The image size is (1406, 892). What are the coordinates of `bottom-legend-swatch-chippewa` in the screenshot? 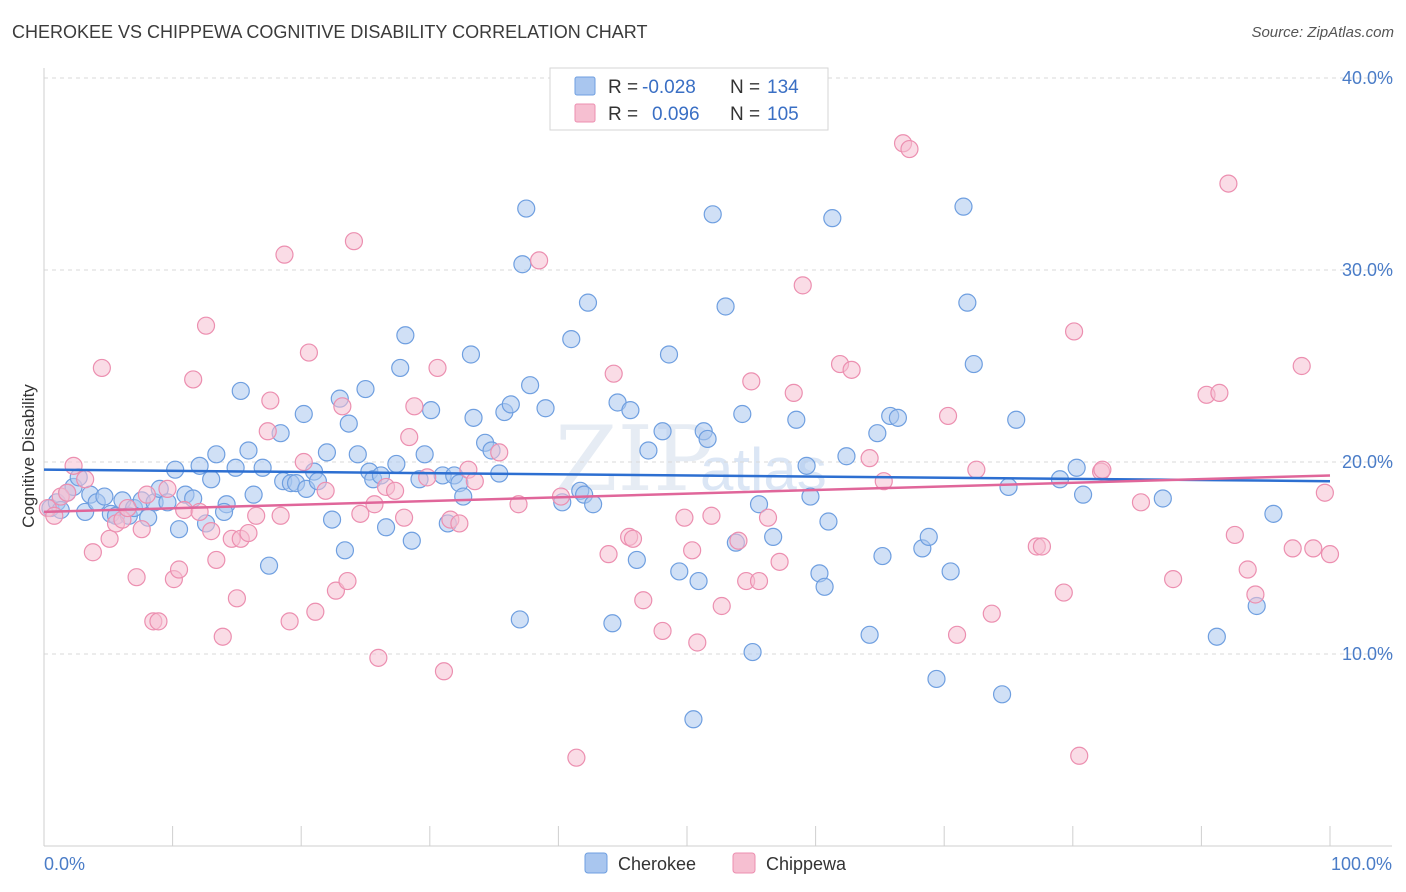 It's located at (744, 863).